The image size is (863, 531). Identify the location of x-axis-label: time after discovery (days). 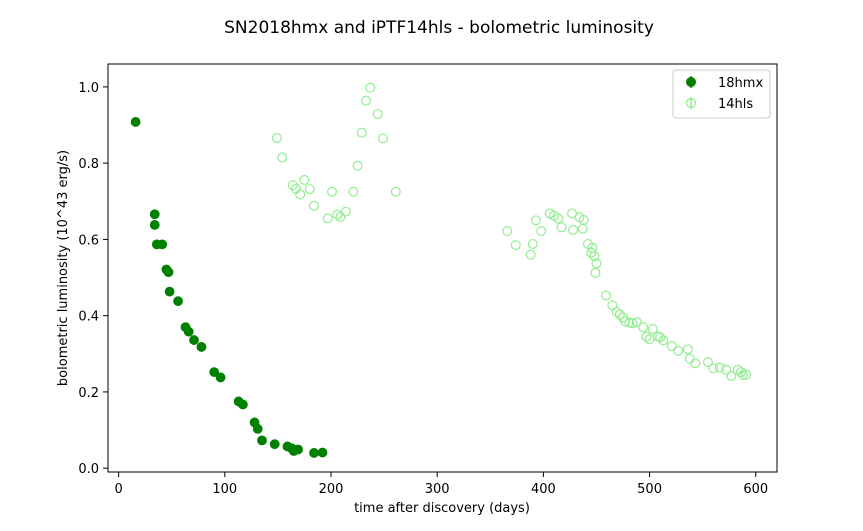
(442, 508).